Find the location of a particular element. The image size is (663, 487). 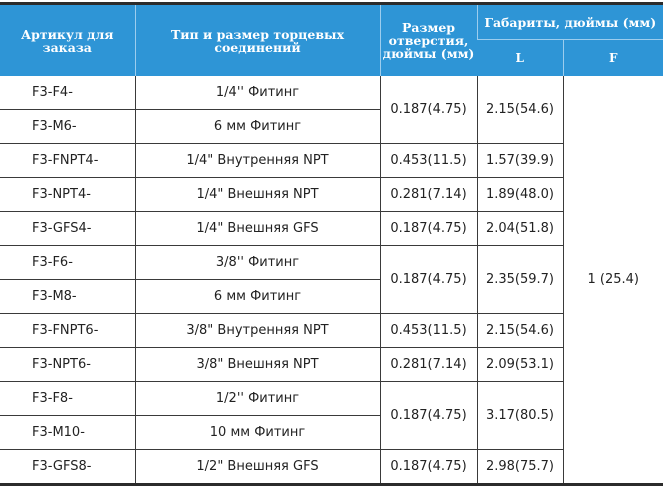

header-article: Артикул для заказа is located at coordinates (67, 39).